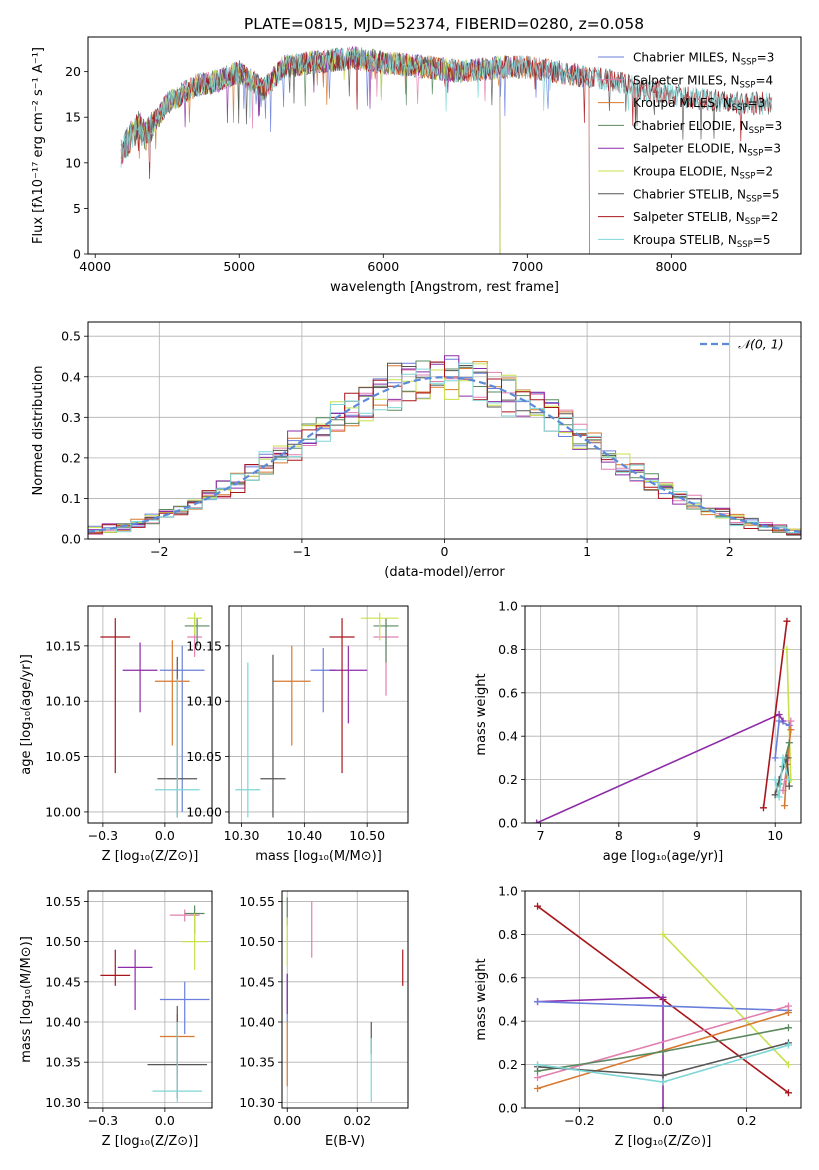  I want to click on x-tick-label: 6000, so click(383, 266).